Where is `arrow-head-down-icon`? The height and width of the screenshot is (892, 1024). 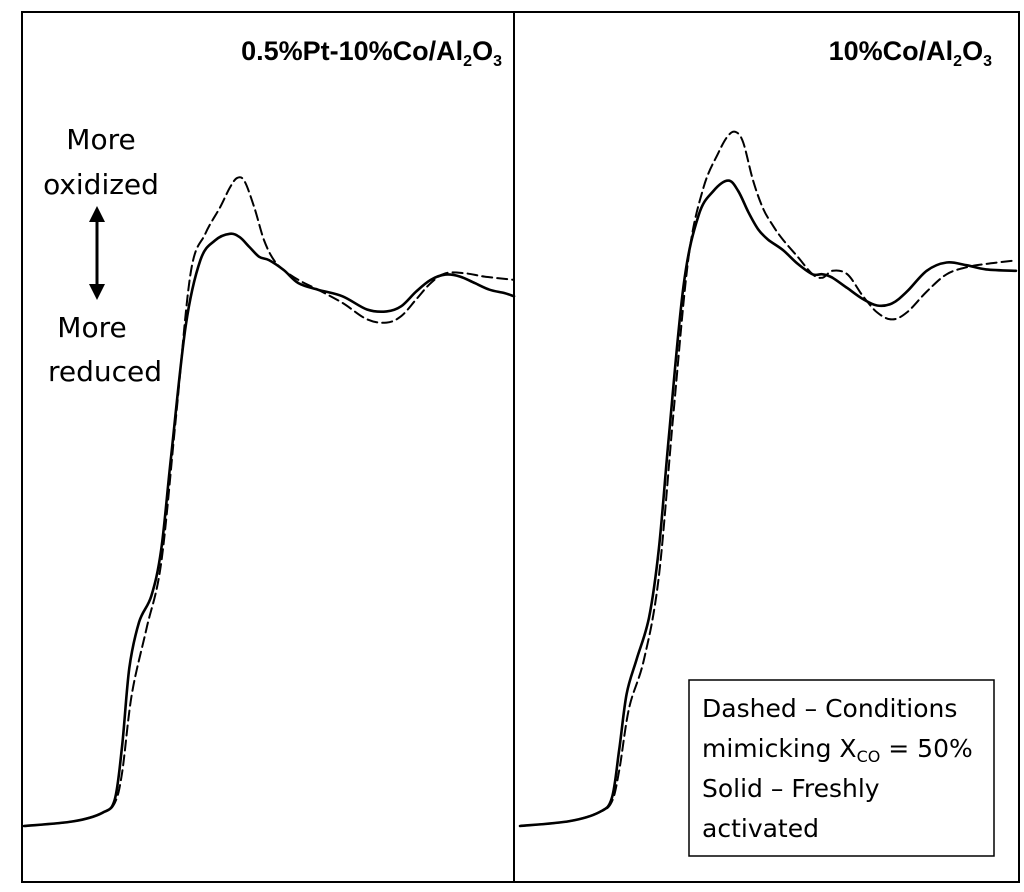 arrow-head-down-icon is located at coordinates (97, 292).